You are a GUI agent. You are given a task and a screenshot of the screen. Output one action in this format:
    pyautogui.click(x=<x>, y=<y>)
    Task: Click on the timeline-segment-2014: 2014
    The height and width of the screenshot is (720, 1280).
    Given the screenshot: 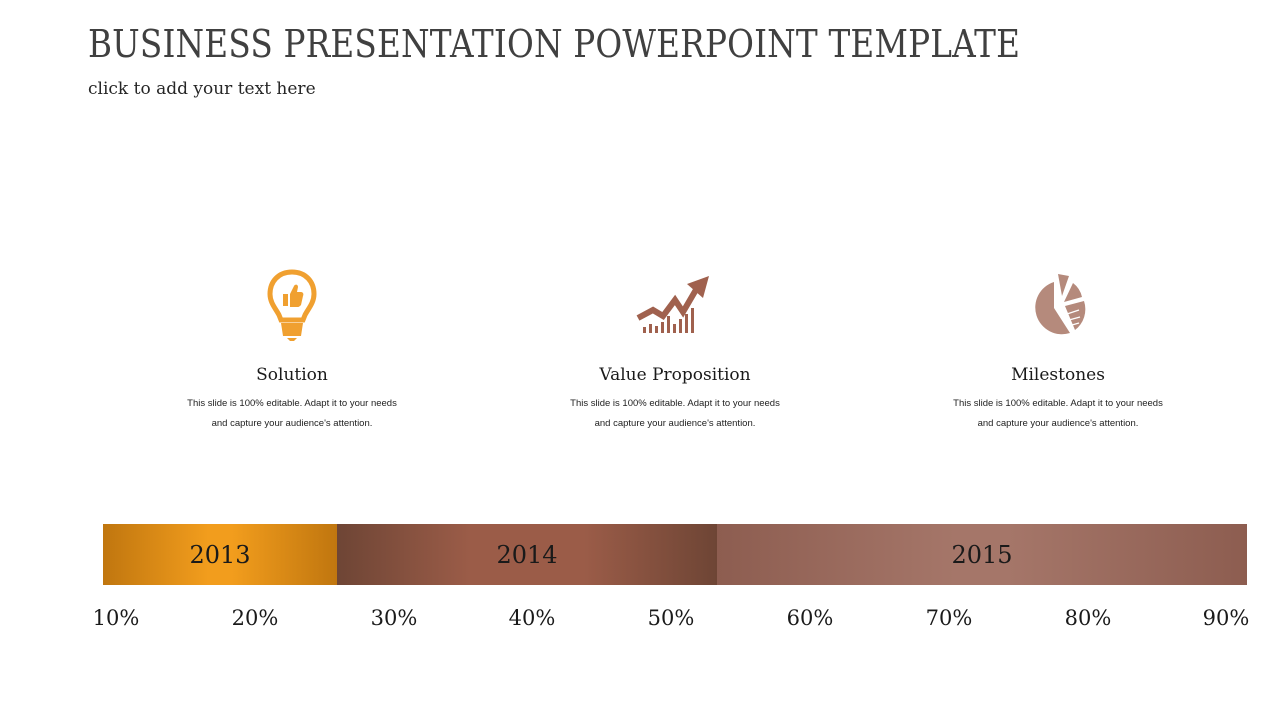 What is the action you would take?
    pyautogui.click(x=527, y=554)
    